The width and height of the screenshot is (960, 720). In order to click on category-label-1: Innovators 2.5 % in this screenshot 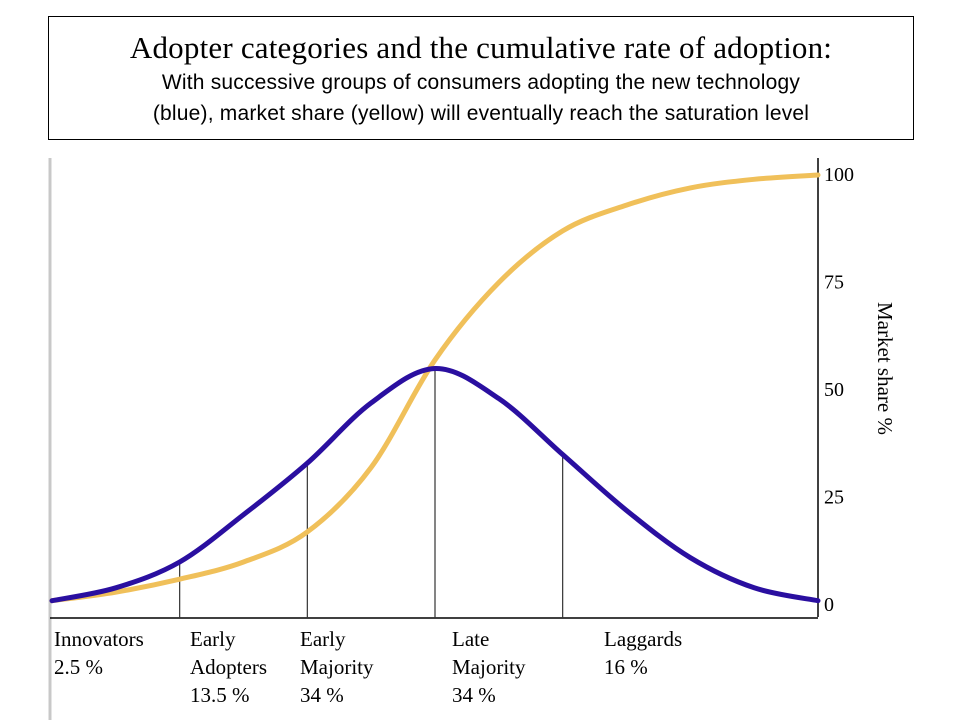, I will do `click(99, 653)`.